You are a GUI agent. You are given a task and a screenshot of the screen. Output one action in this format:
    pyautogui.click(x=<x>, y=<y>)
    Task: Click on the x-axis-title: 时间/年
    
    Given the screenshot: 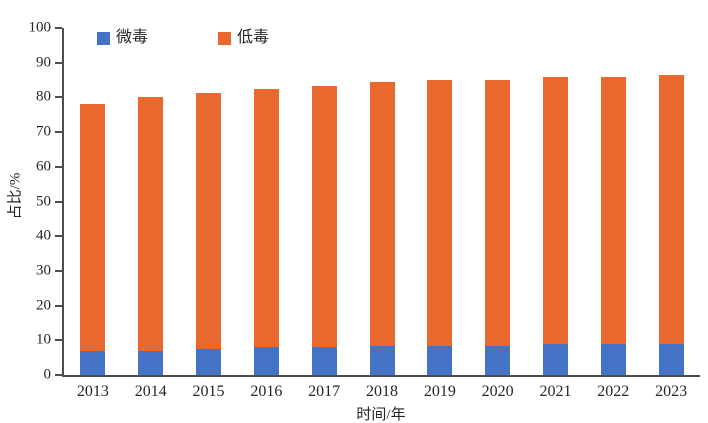 What is the action you would take?
    pyautogui.click(x=381, y=415)
    